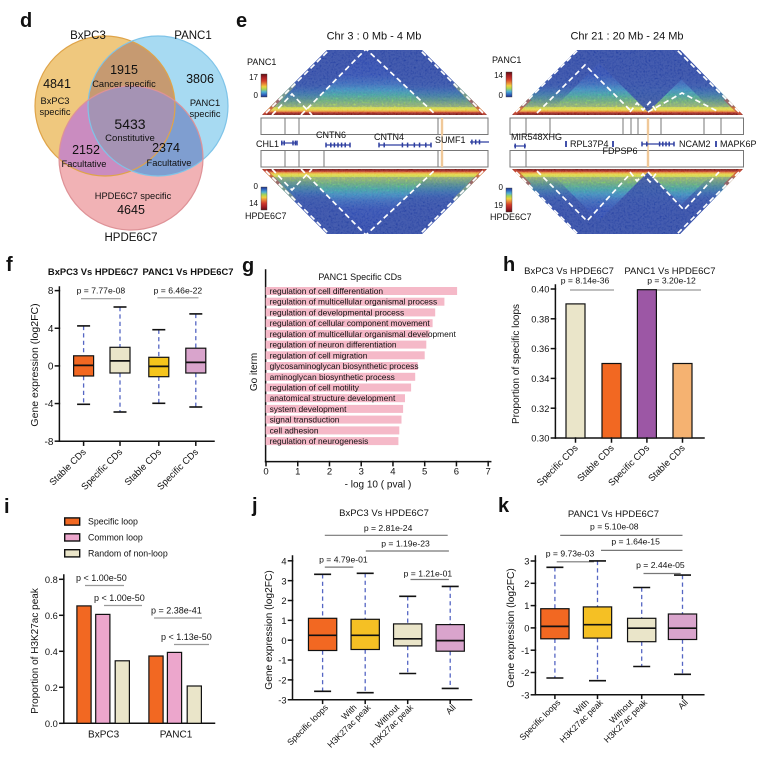  What do you see at coordinates (585, 281) in the screenshot?
I see `svg-text: p = 8.14e-36` at bounding box center [585, 281].